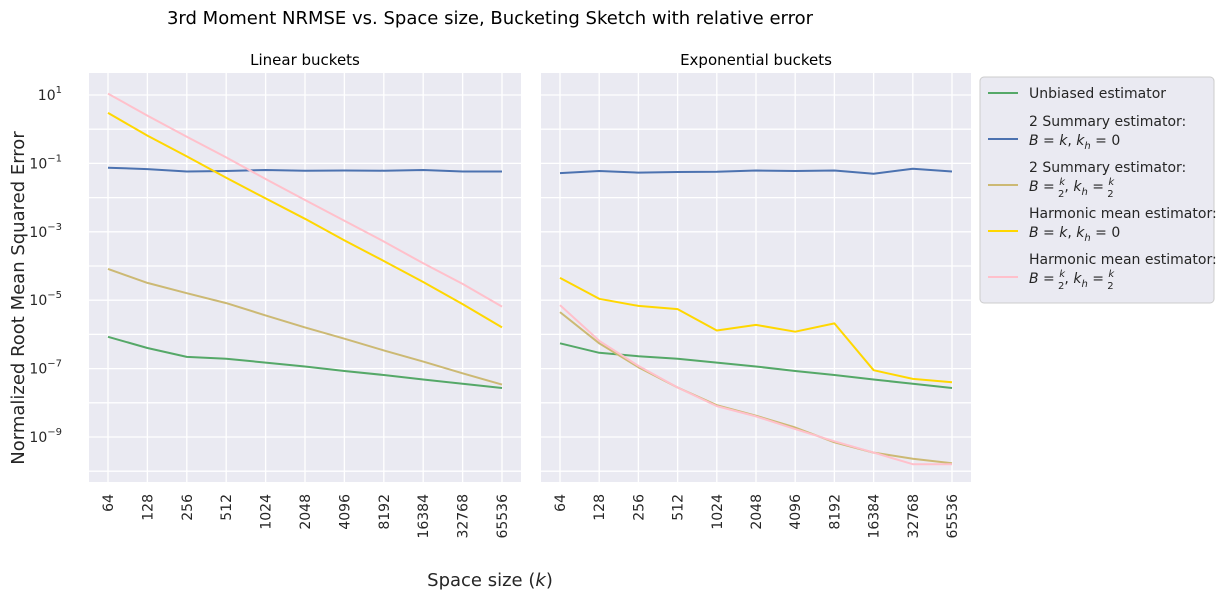 This screenshot has height=602, width=1223. I want to click on y-axis-label: Normalized Root Mean Squared Error, so click(18, 298).